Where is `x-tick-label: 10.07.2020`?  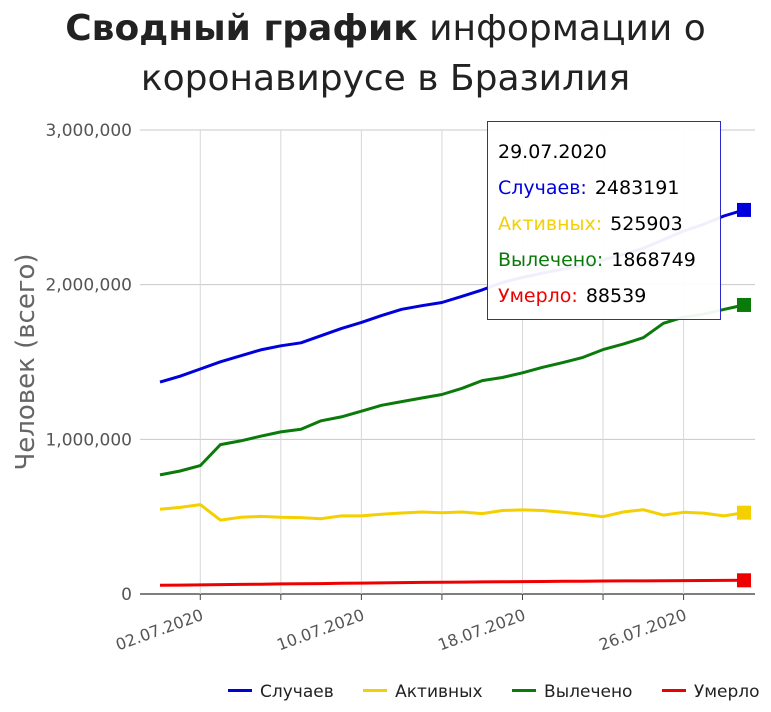
x-tick-label: 10.07.2020 is located at coordinates (320, 629).